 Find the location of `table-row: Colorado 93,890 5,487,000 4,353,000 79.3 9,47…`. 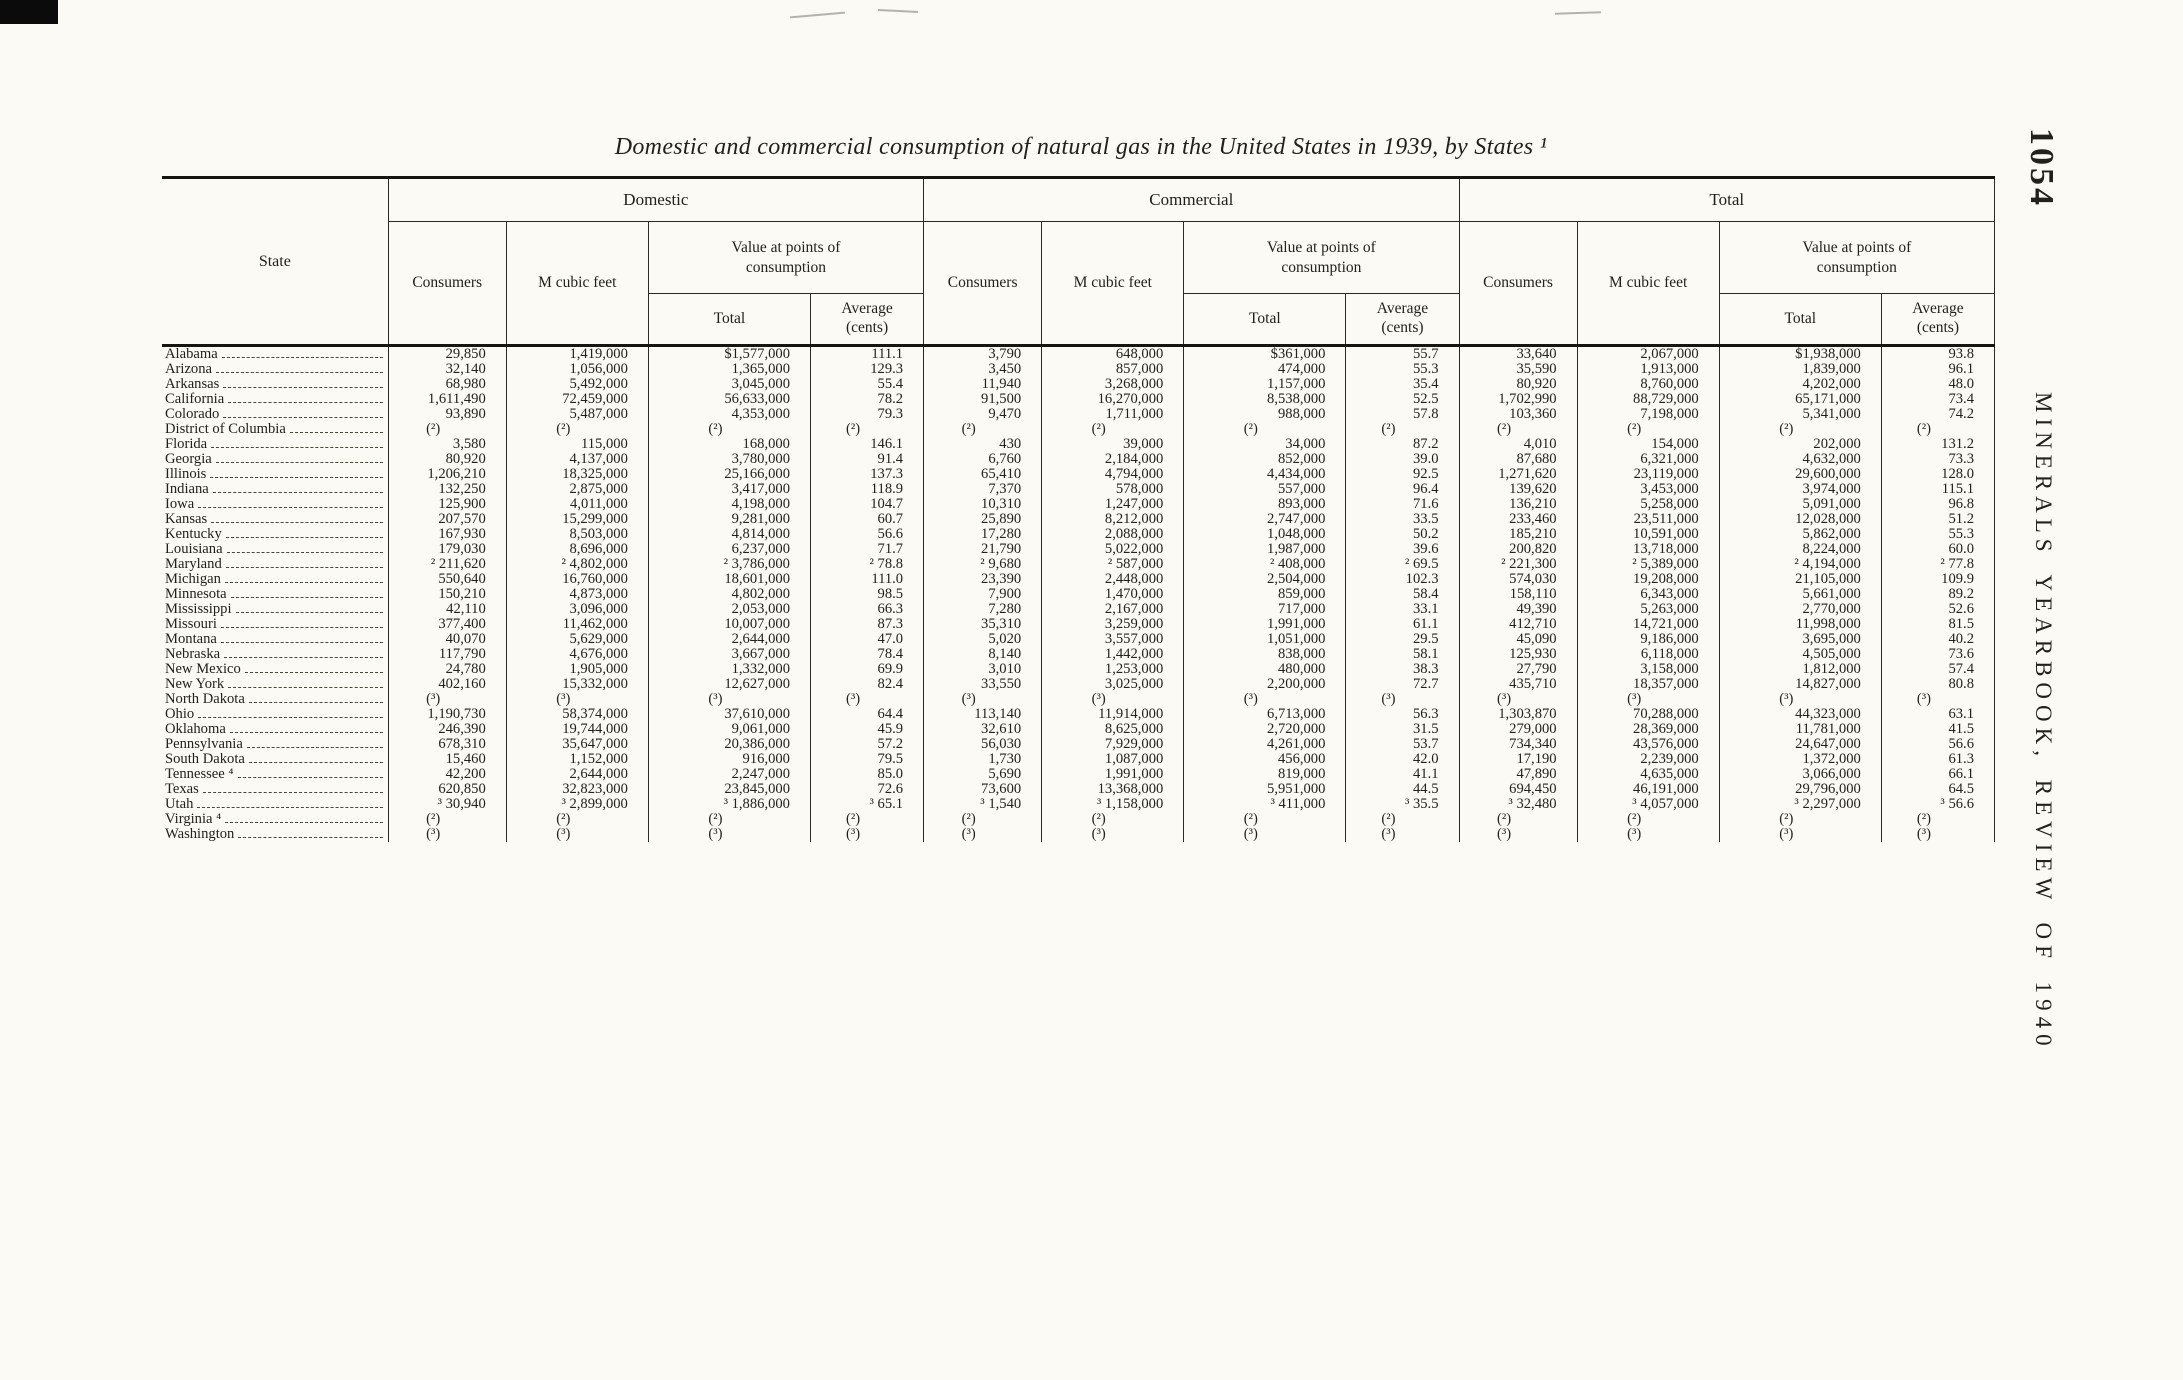

table-row: Colorado 93,890 5,487,000 4,353,000 79.3 9,47… is located at coordinates (1078, 414).